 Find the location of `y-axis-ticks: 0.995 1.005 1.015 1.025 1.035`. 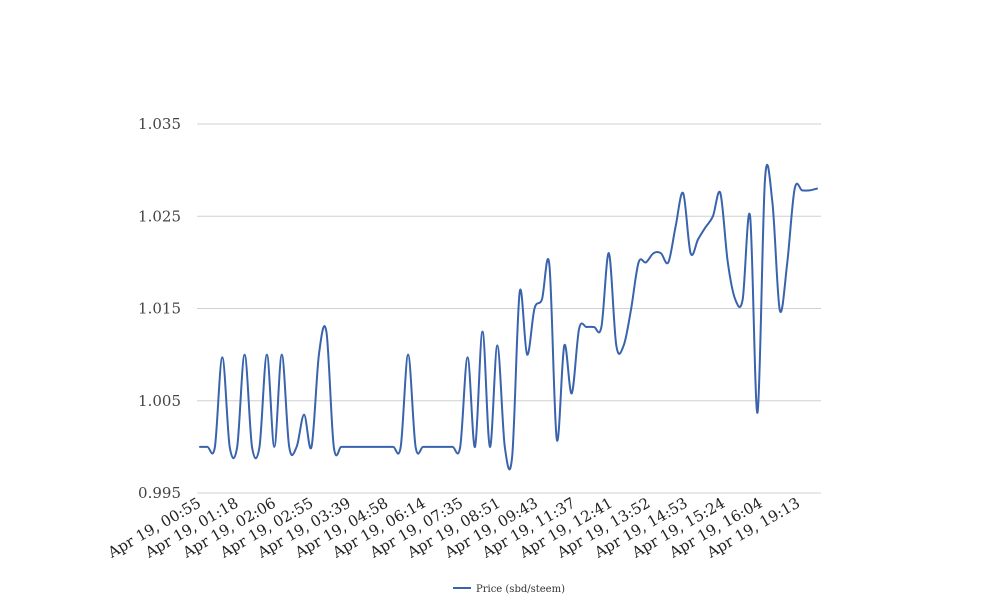

y-axis-ticks: 0.995 1.005 1.015 1.025 1.035 is located at coordinates (159, 308).